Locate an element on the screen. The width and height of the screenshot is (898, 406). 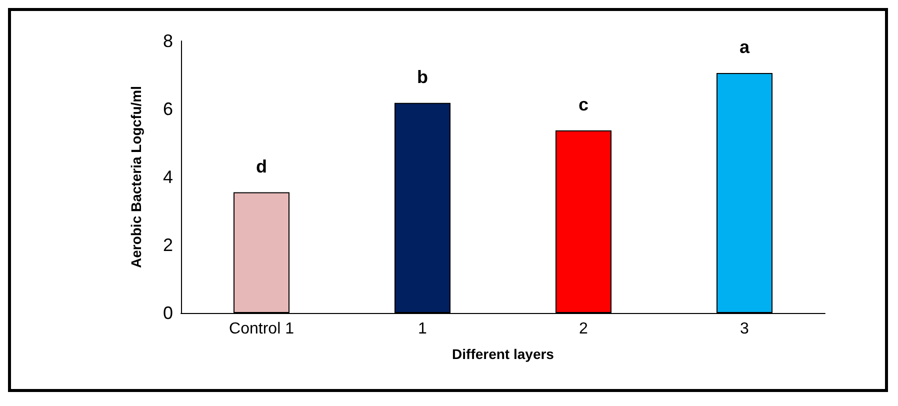
y-tick-label: 0 is located at coordinates (167, 313).